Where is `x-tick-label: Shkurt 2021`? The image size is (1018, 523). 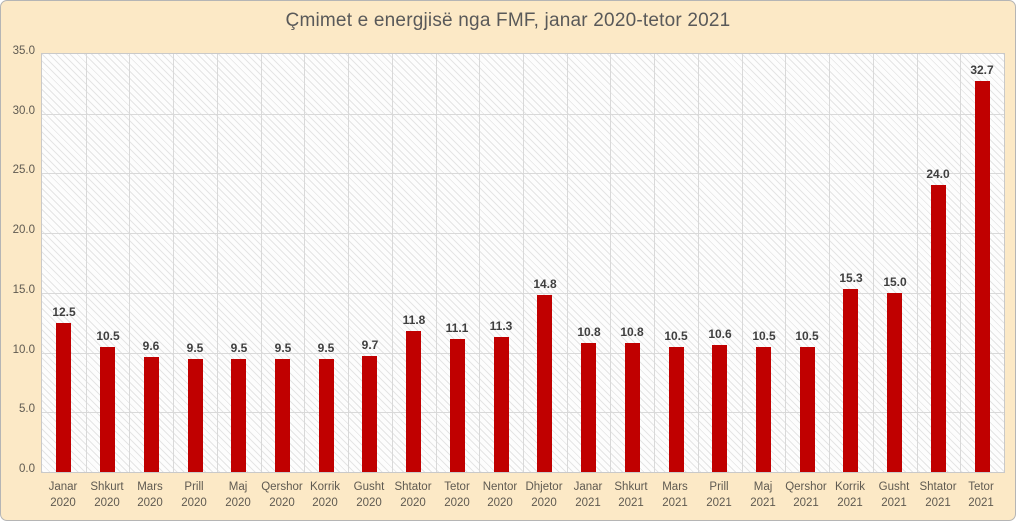 x-tick-label: Shkurt 2021 is located at coordinates (631, 495).